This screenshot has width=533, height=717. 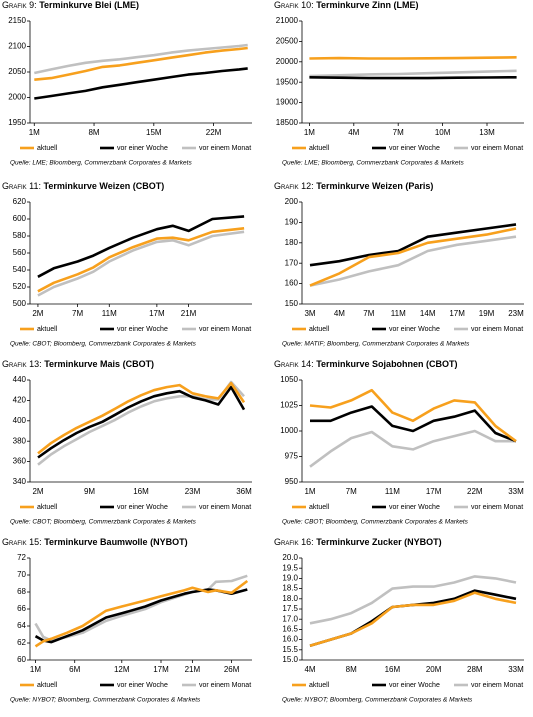 What do you see at coordinates (89, 491) in the screenshot?
I see `x-tick-label: 9M` at bounding box center [89, 491].